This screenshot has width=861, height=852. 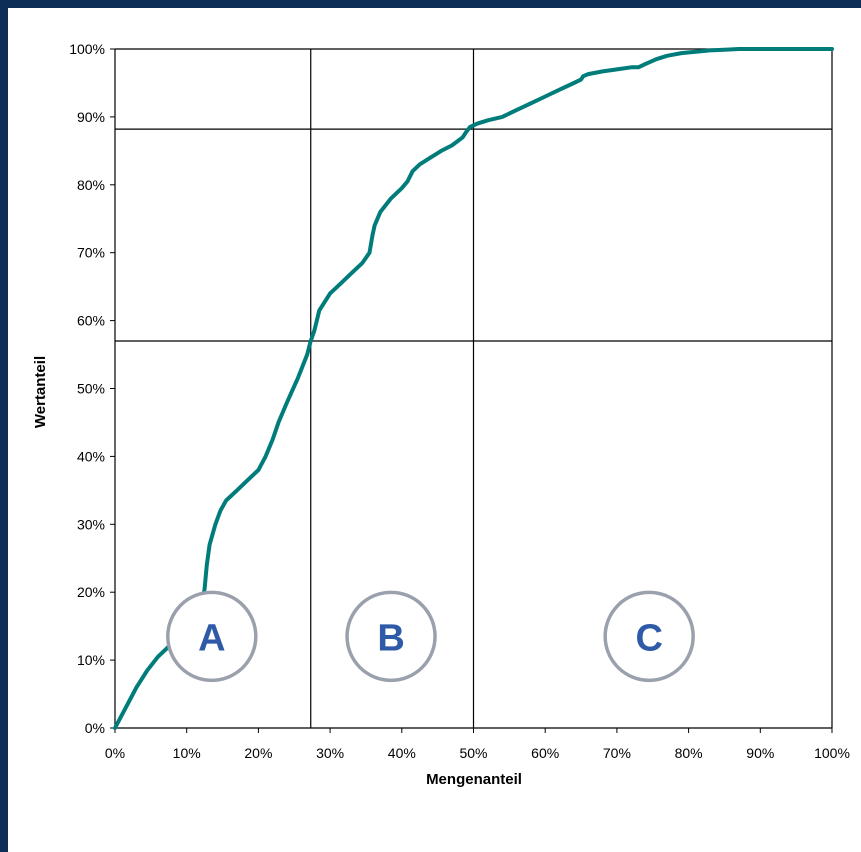 I want to click on x-axis-ticks: 0% 10% 20% 30% 40% 50% 60% 70% 80% 90% 100%, so click(x=477, y=744).